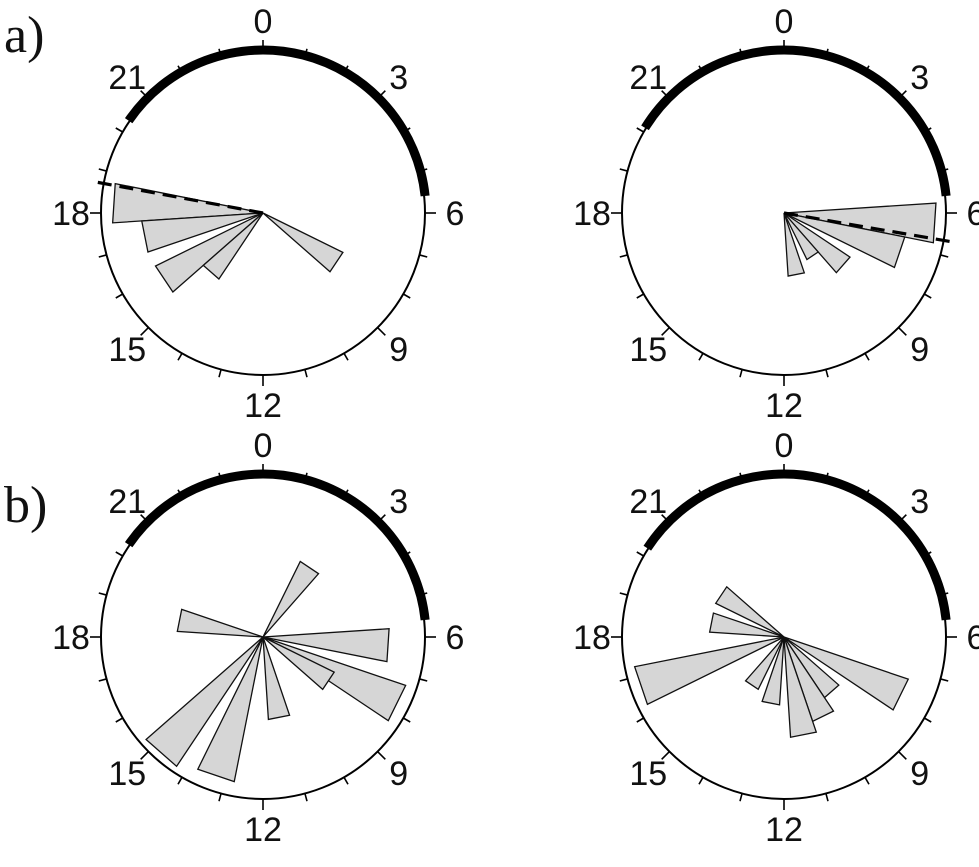  I want to click on panel-label-b: b), so click(25, 505).